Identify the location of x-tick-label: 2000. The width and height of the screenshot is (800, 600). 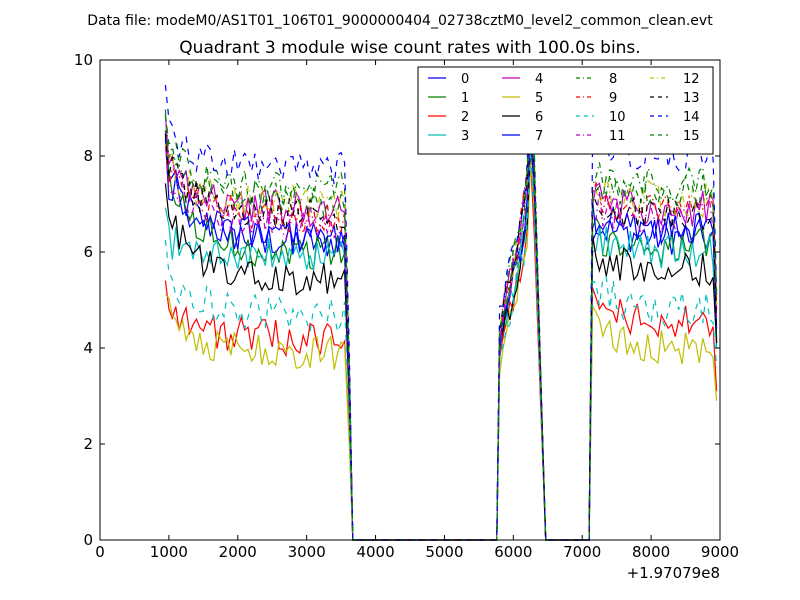
(238, 552).